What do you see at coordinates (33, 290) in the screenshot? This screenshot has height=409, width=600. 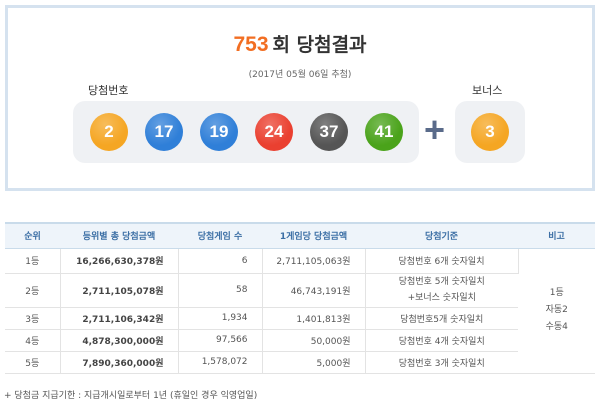 I see `rank: 2등` at bounding box center [33, 290].